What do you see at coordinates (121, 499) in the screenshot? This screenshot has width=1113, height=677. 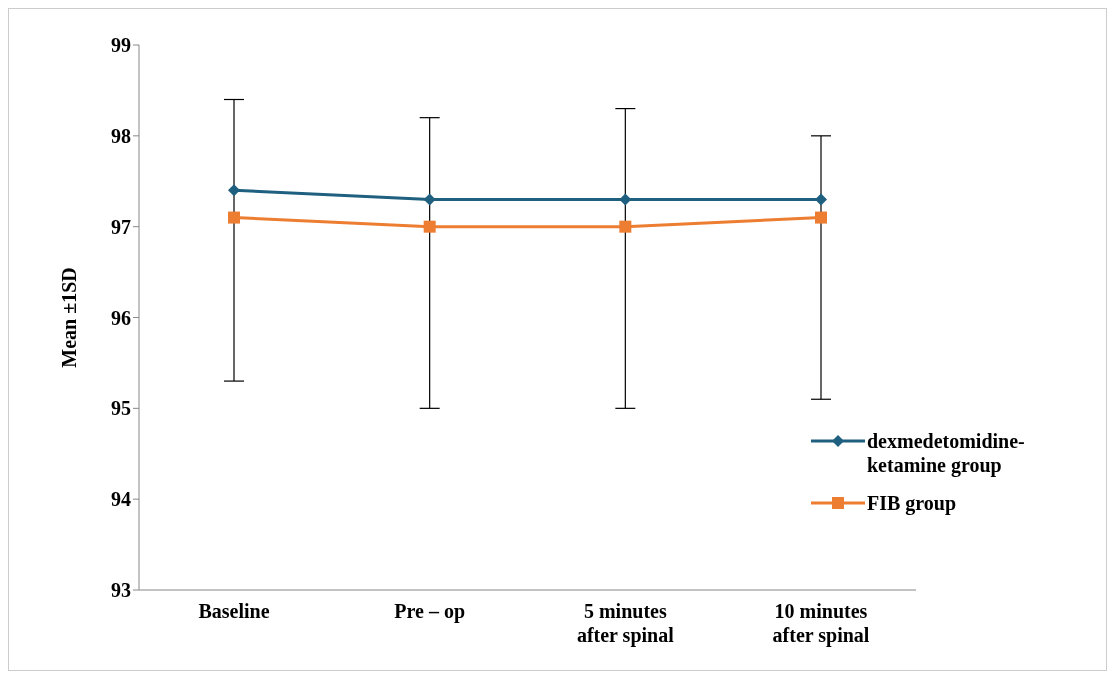 I see `y-tick-label: 94` at bounding box center [121, 499].